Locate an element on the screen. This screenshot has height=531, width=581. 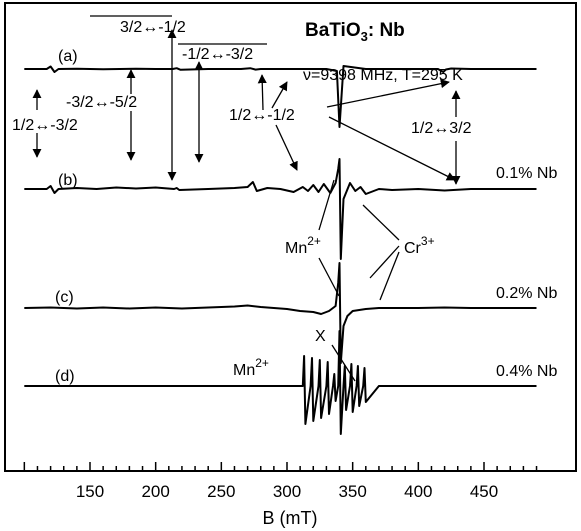
annotation-1/2-to--1/2: 1/2↔-1/2 is located at coordinates (262, 115).